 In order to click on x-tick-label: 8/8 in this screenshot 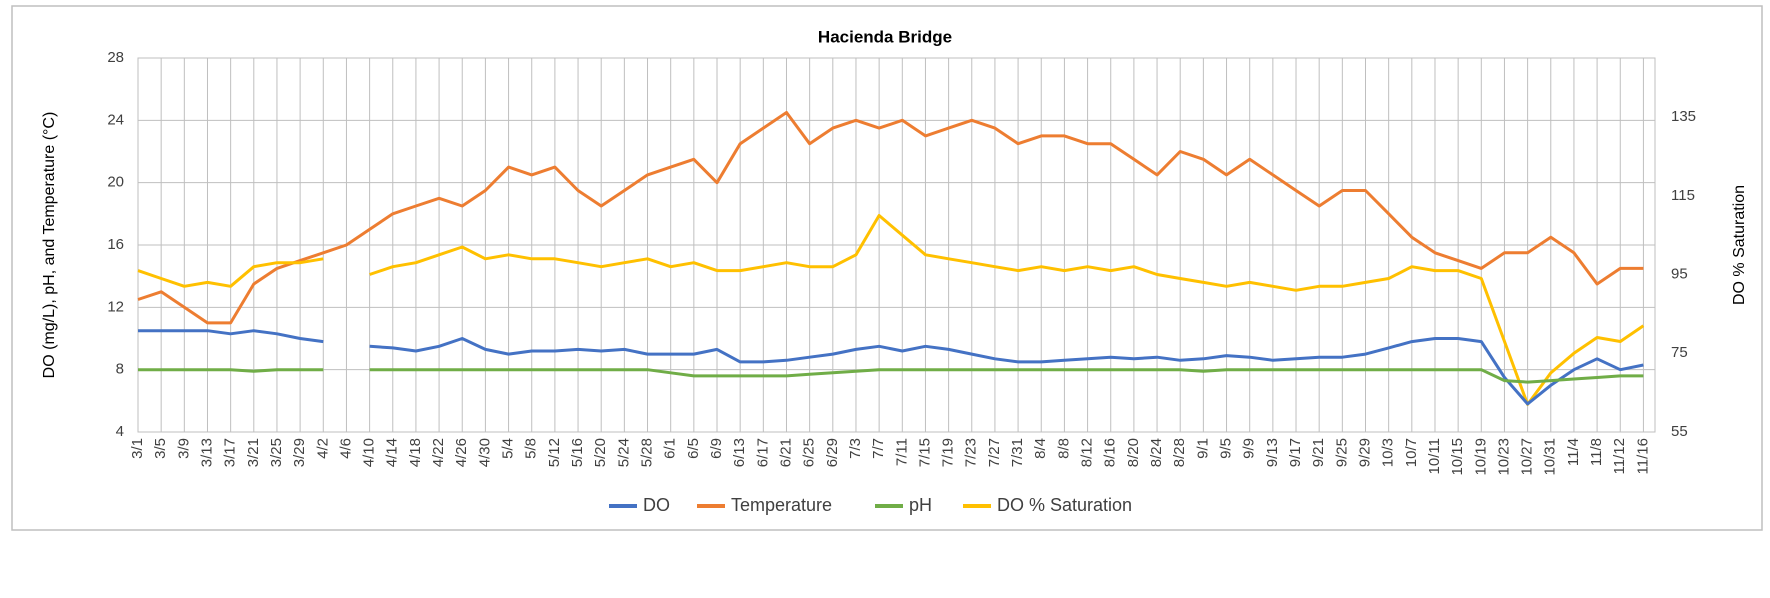, I will do `click(1063, 448)`.